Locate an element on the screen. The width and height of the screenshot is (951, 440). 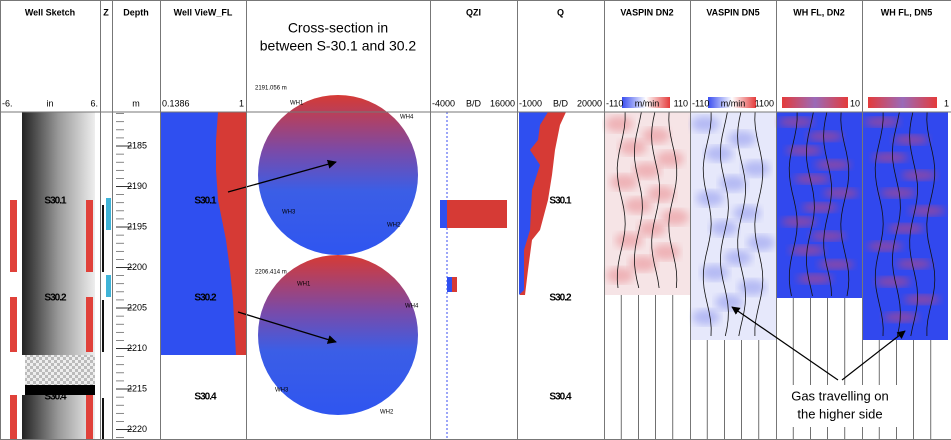
depth-label: 2200 is located at coordinates (137, 267).